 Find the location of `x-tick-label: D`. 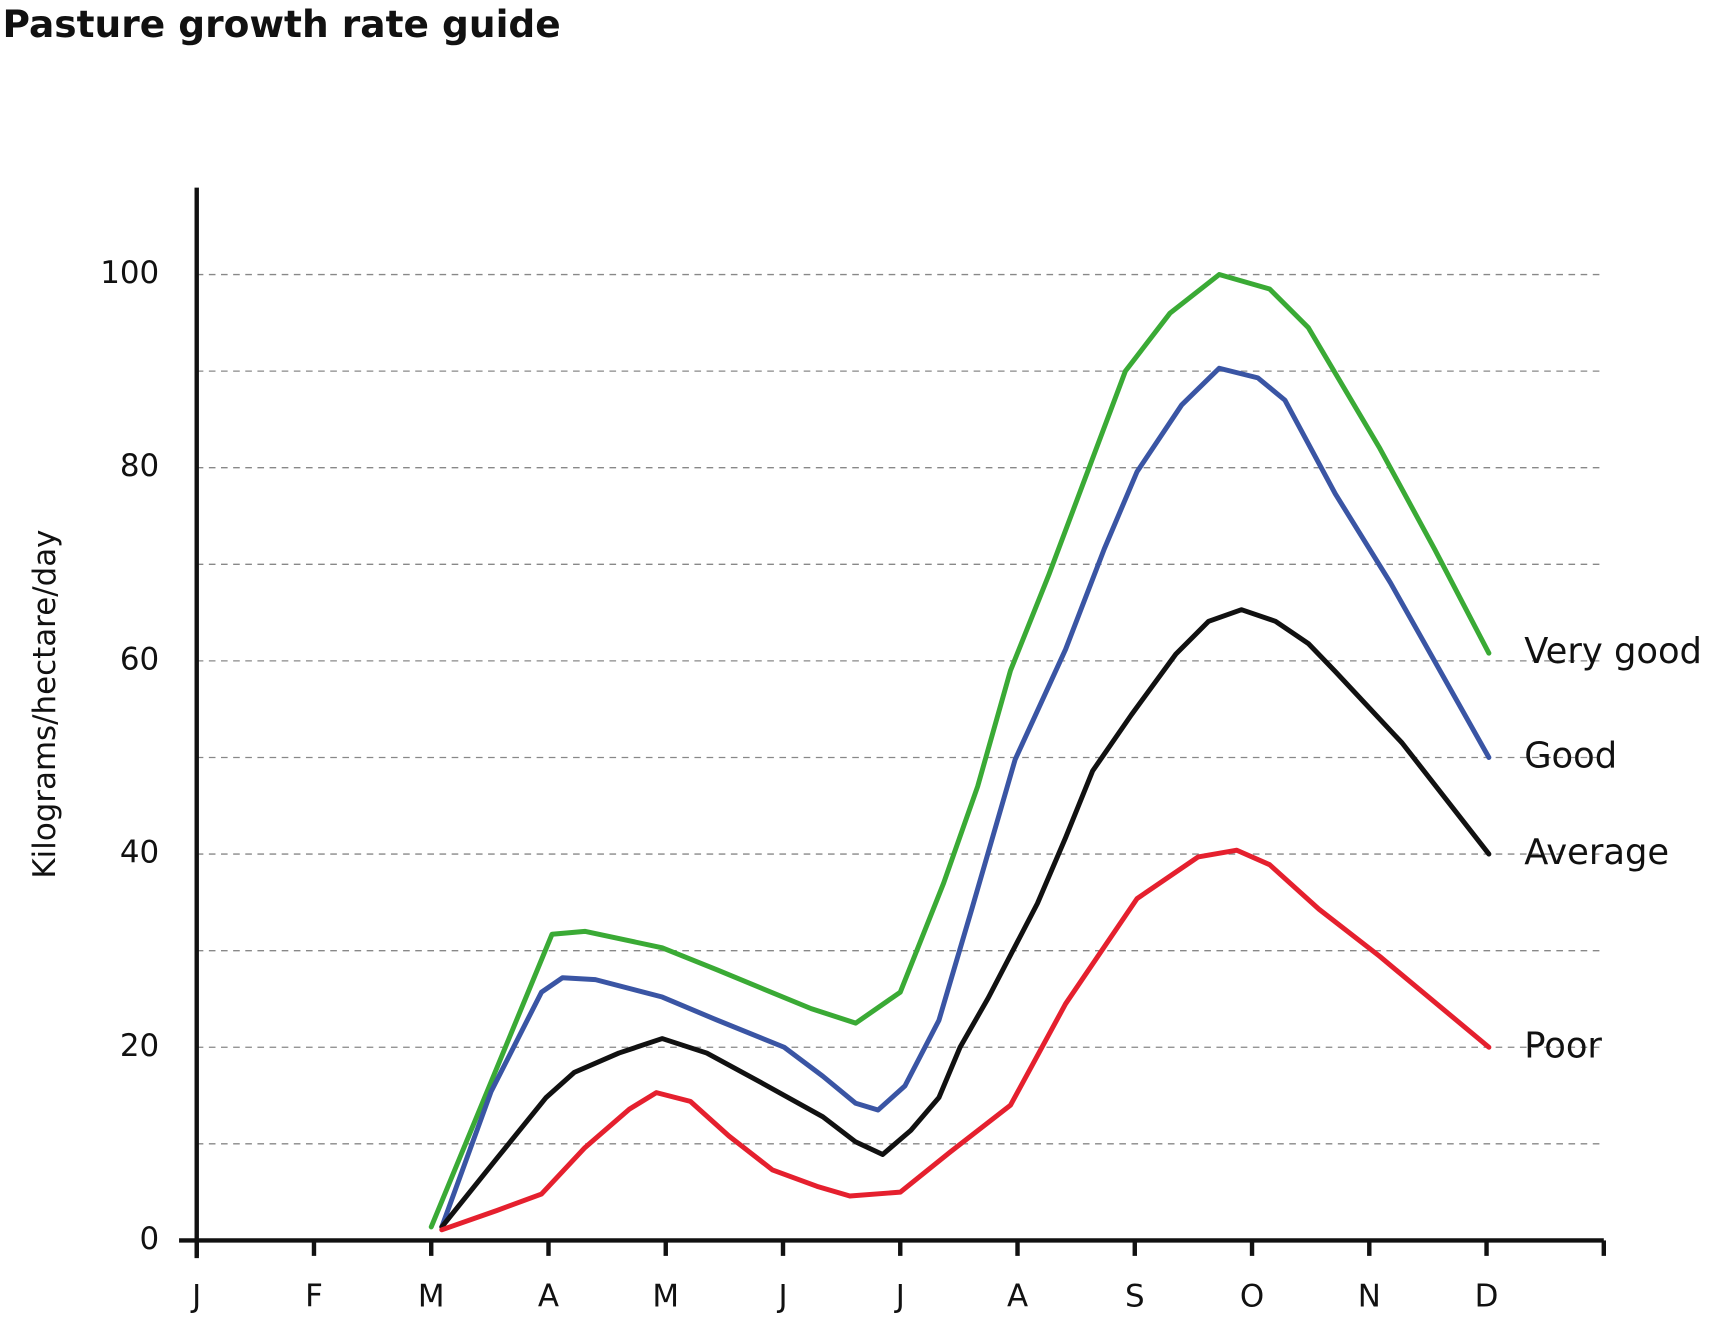

x-tick-label: D is located at coordinates (1487, 1296).